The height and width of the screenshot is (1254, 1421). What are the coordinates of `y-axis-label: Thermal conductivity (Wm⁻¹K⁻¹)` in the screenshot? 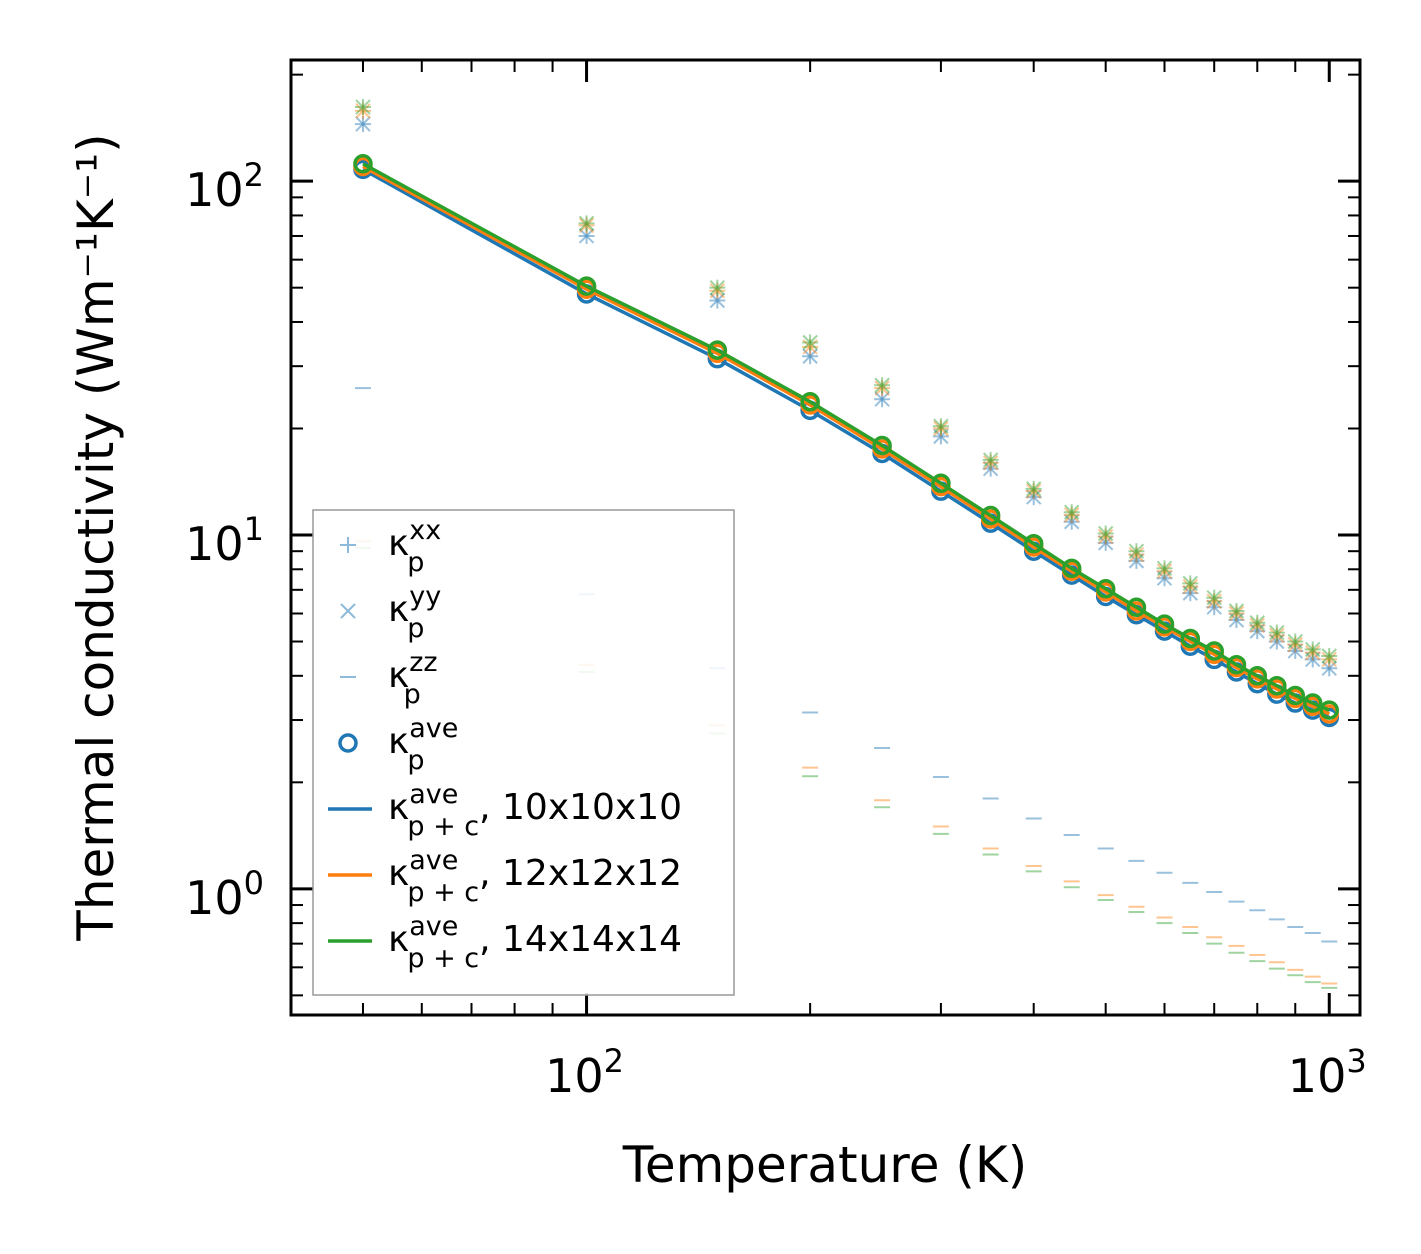 It's located at (96, 537).